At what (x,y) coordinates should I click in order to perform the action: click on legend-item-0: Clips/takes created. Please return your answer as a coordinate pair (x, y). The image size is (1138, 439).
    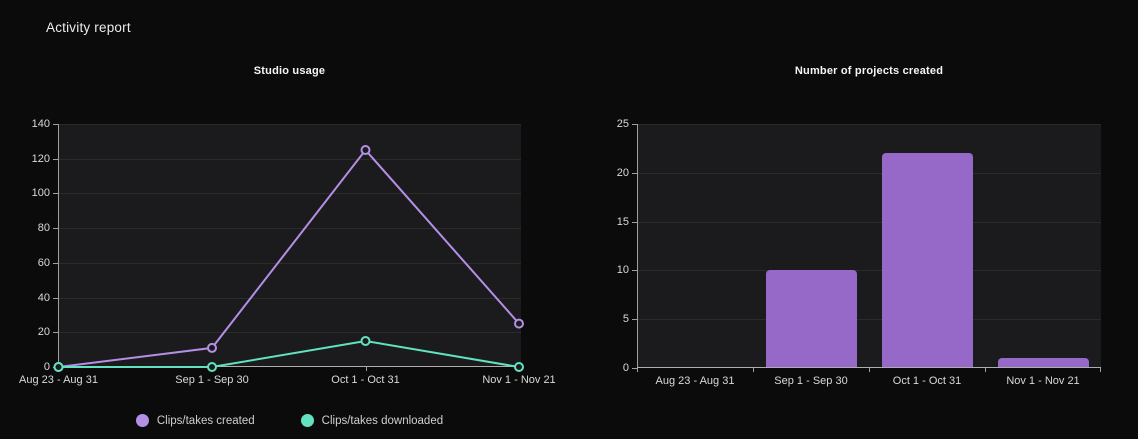
    Looking at the image, I should click on (195, 420).